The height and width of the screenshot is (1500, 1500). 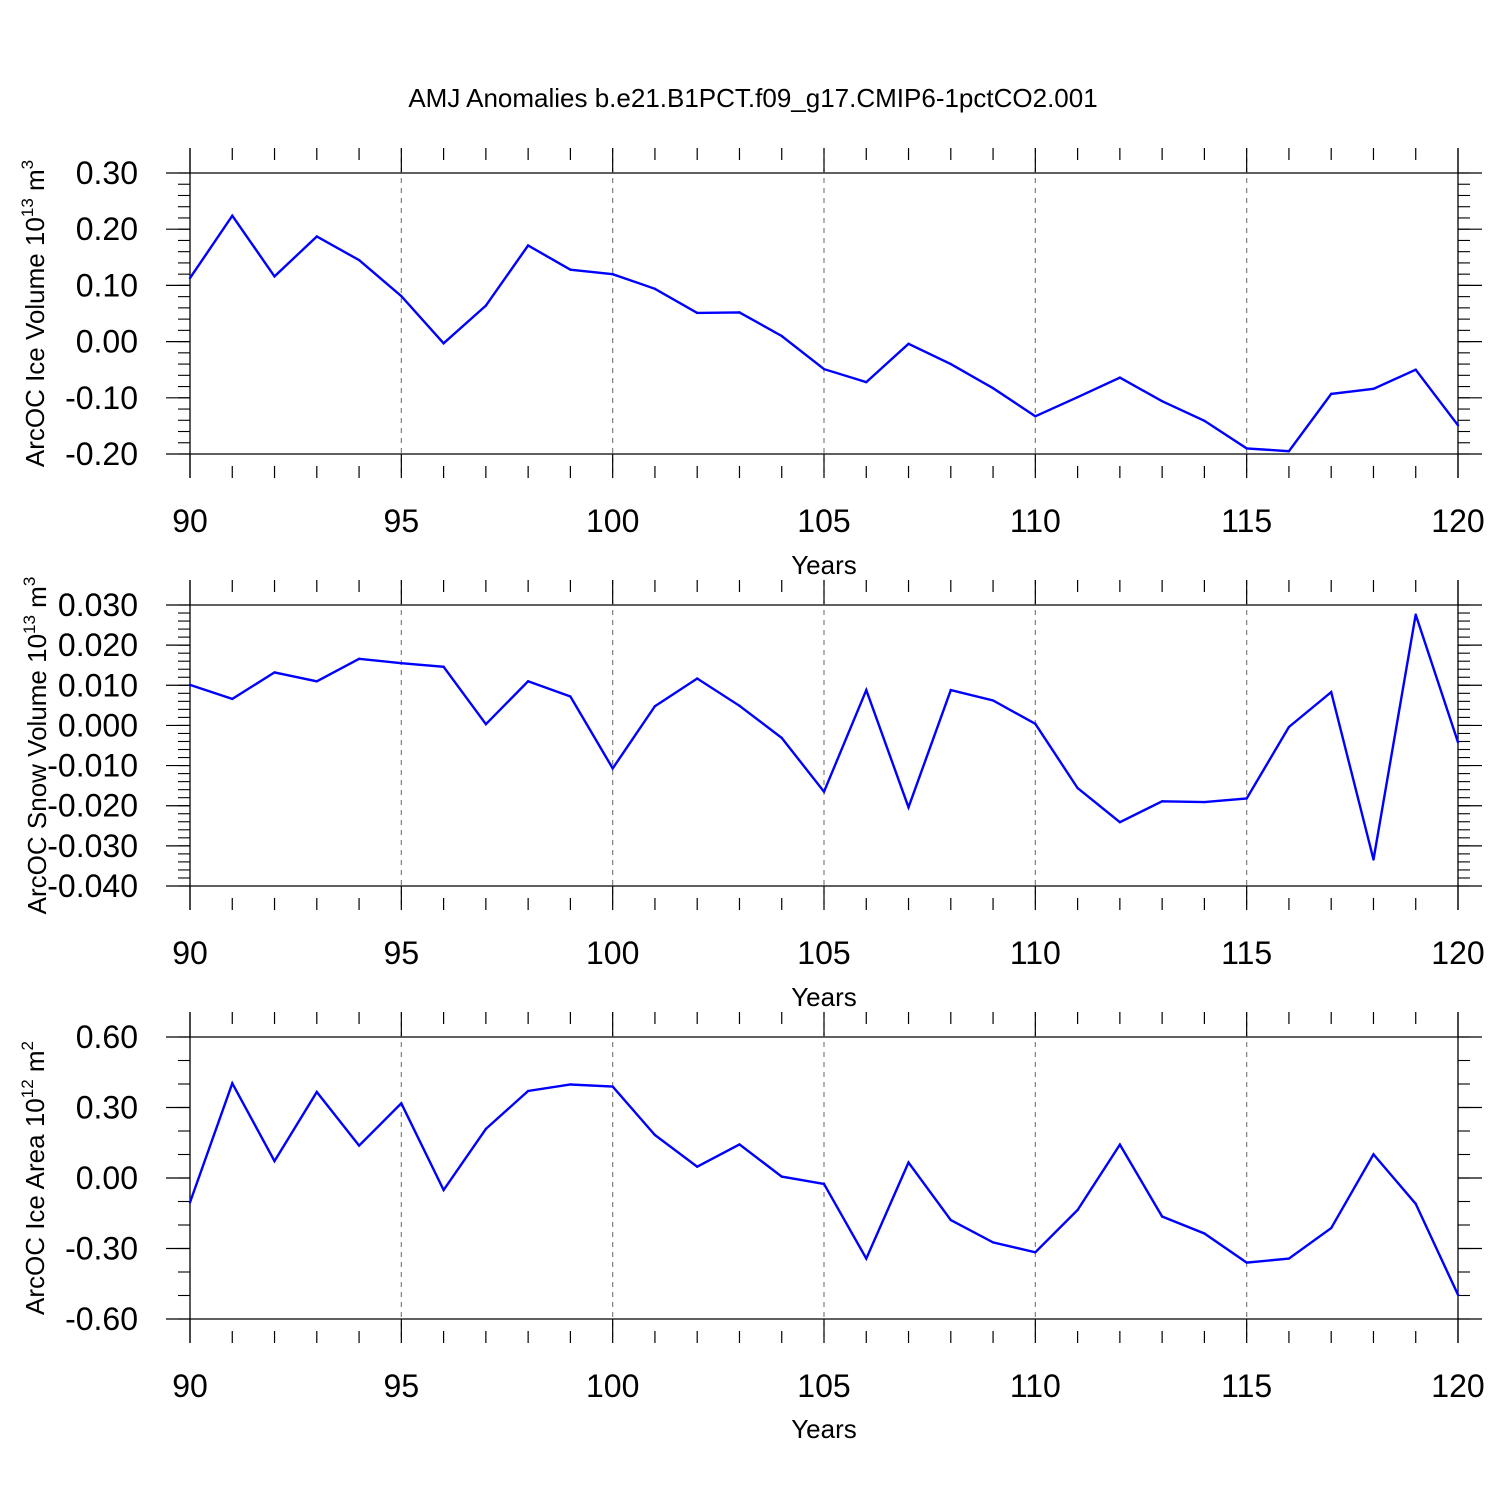 What do you see at coordinates (92, 806) in the screenshot?
I see `y-tick-label: -0.020` at bounding box center [92, 806].